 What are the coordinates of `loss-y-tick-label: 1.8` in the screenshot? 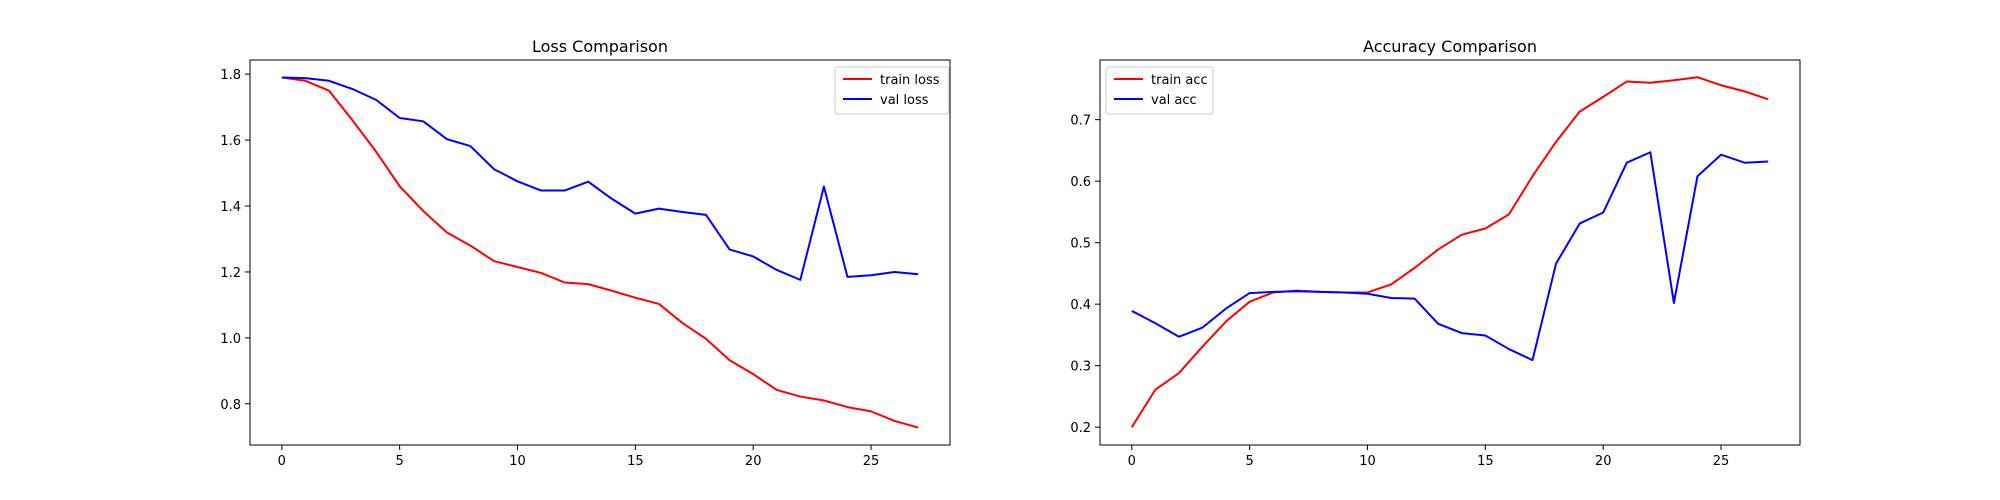 It's located at (230, 75).